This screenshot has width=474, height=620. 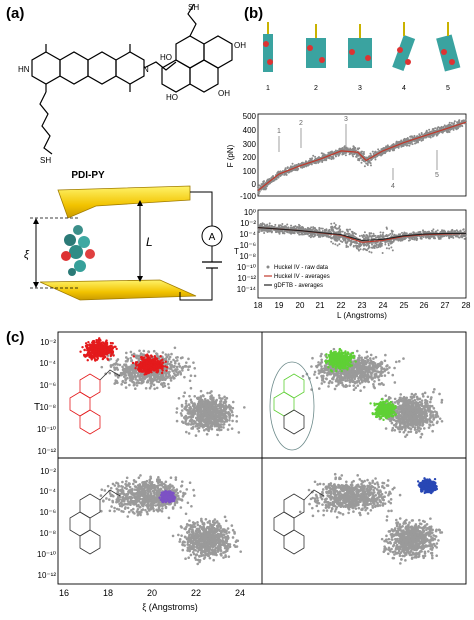 I want to click on snapshot-label-1: 1, so click(x=268, y=88).